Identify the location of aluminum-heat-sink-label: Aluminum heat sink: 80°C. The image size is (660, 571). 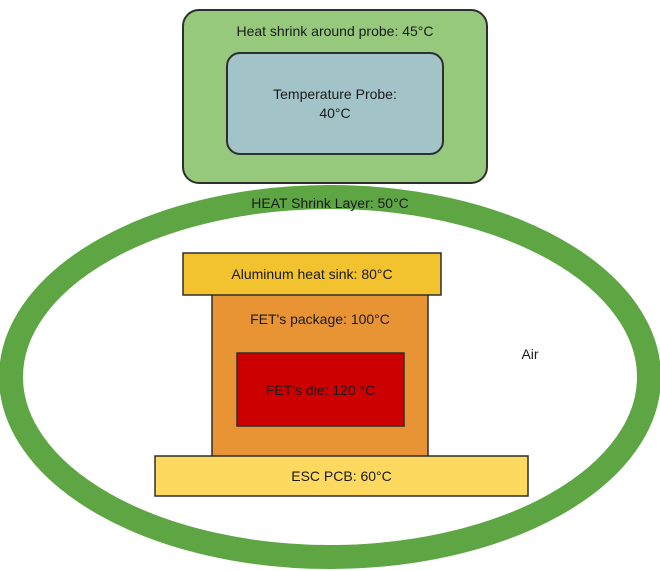
(312, 274).